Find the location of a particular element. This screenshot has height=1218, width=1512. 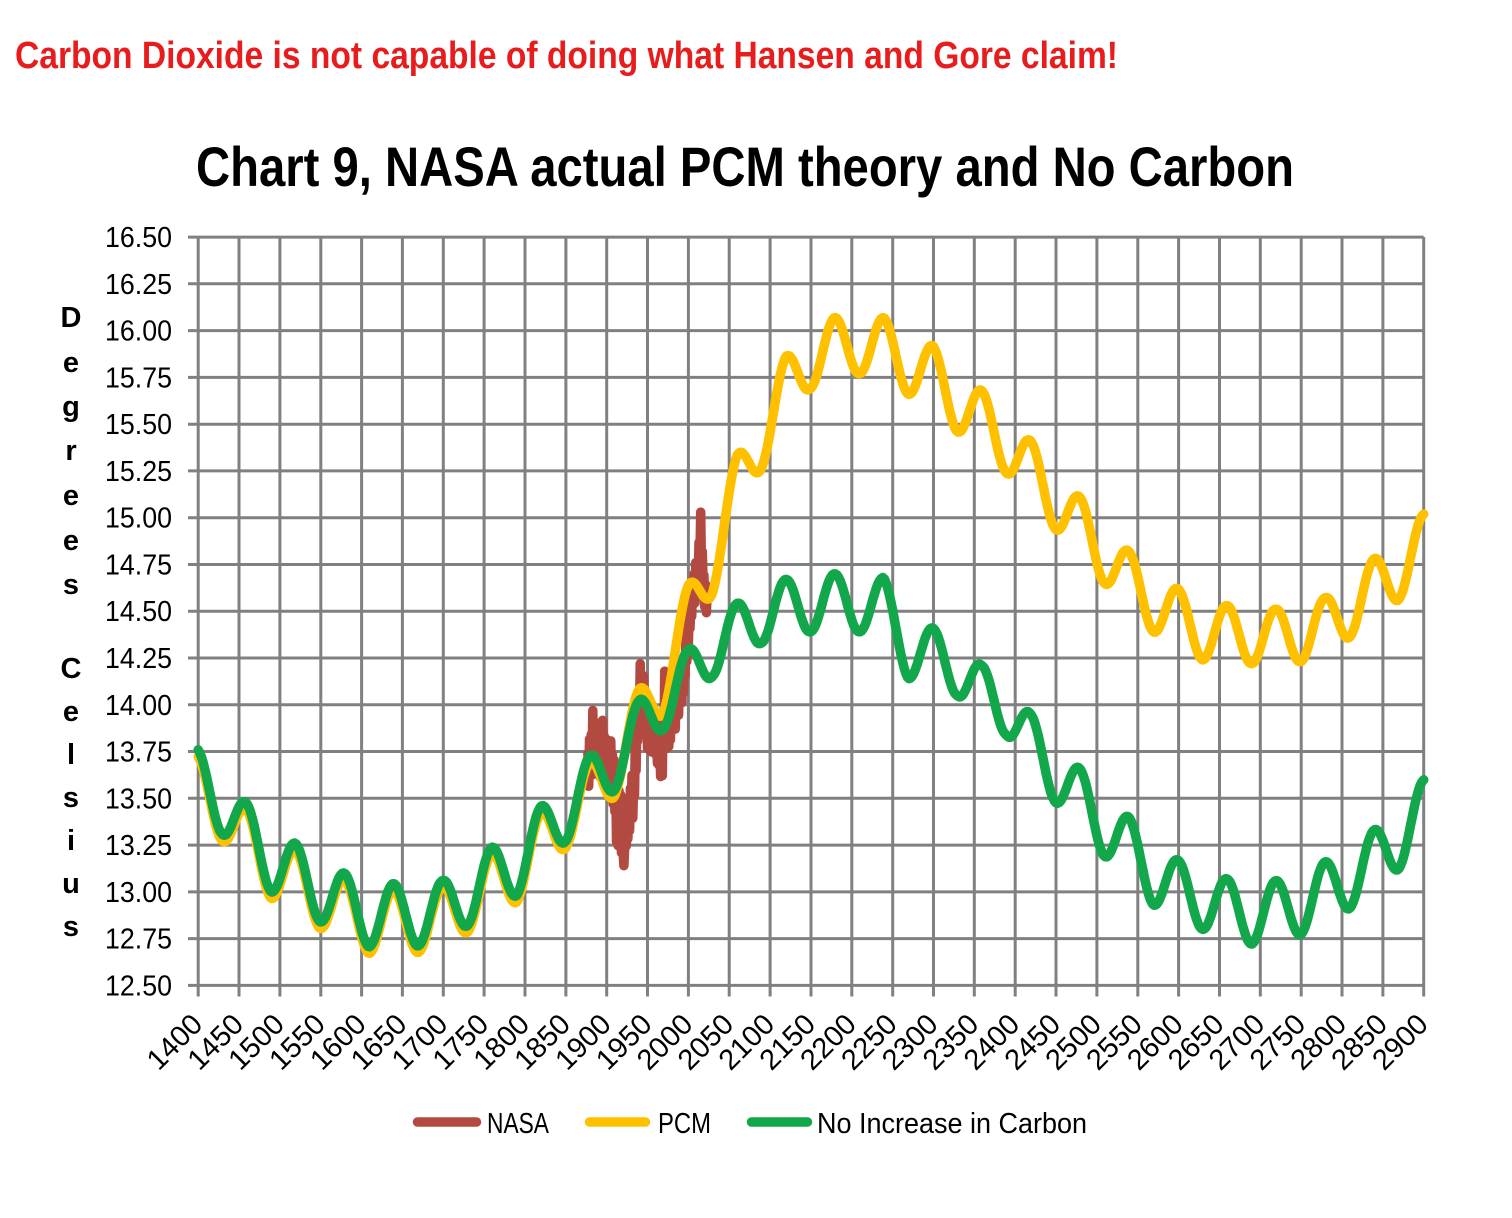

svg-text: 13.25 is located at coordinates (138, 846).